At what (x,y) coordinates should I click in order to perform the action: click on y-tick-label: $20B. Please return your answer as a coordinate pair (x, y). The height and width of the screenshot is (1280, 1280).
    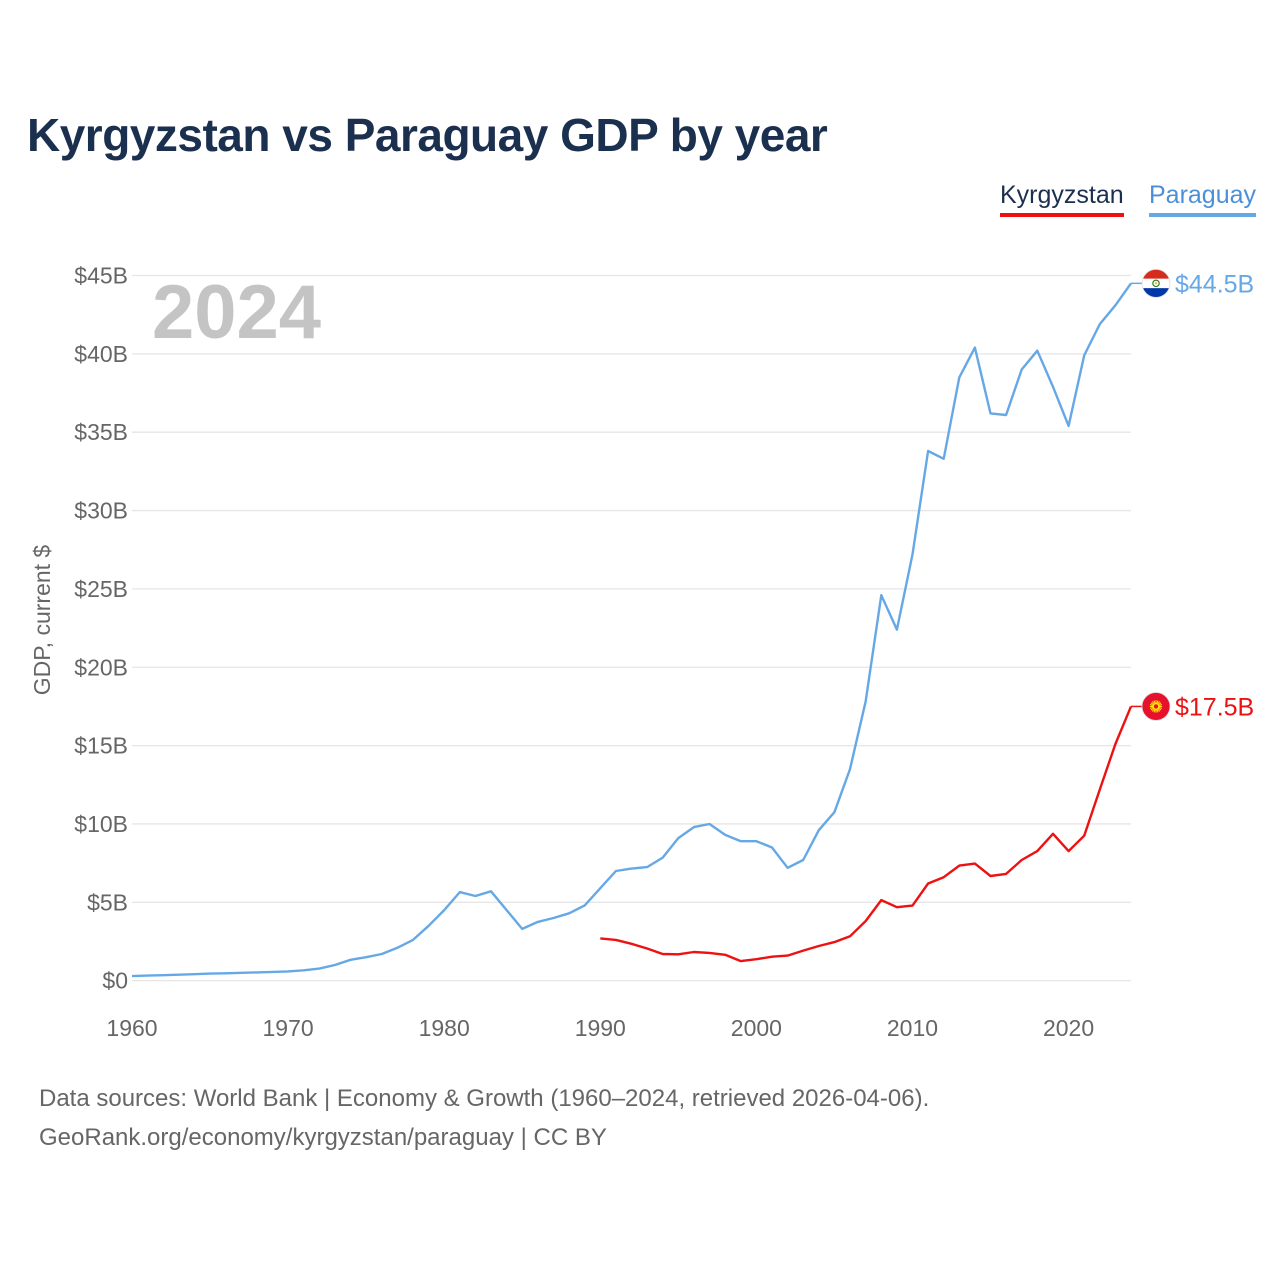
    Looking at the image, I should click on (101, 667).